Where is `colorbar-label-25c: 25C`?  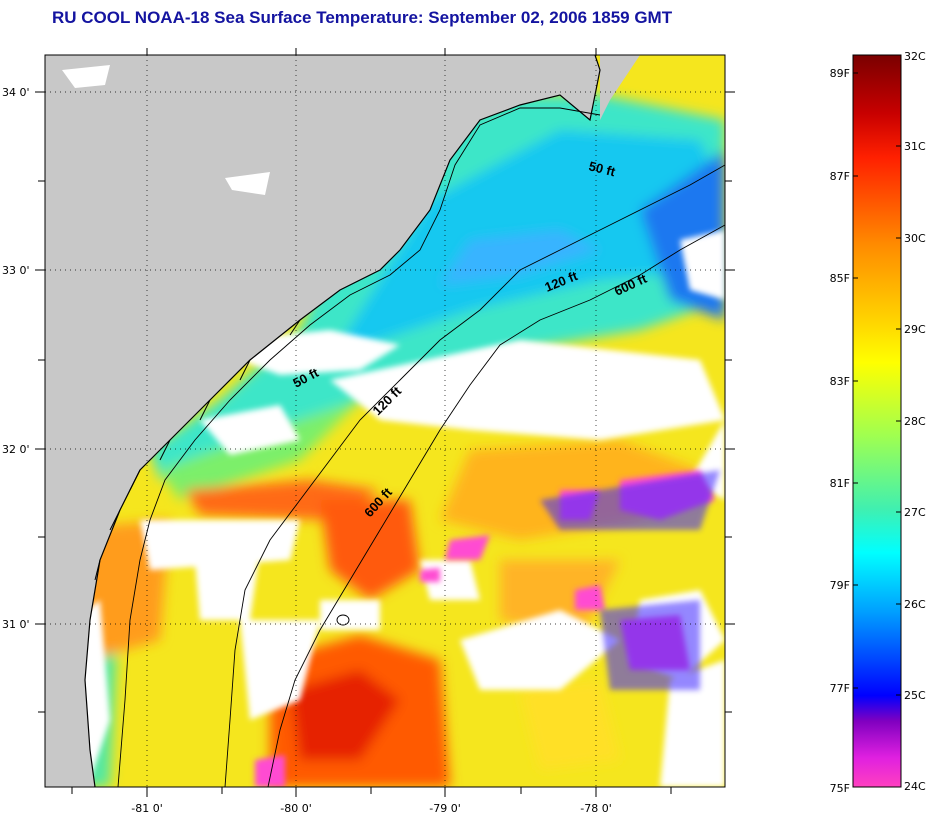
colorbar-label-25c: 25C is located at coordinates (915, 695).